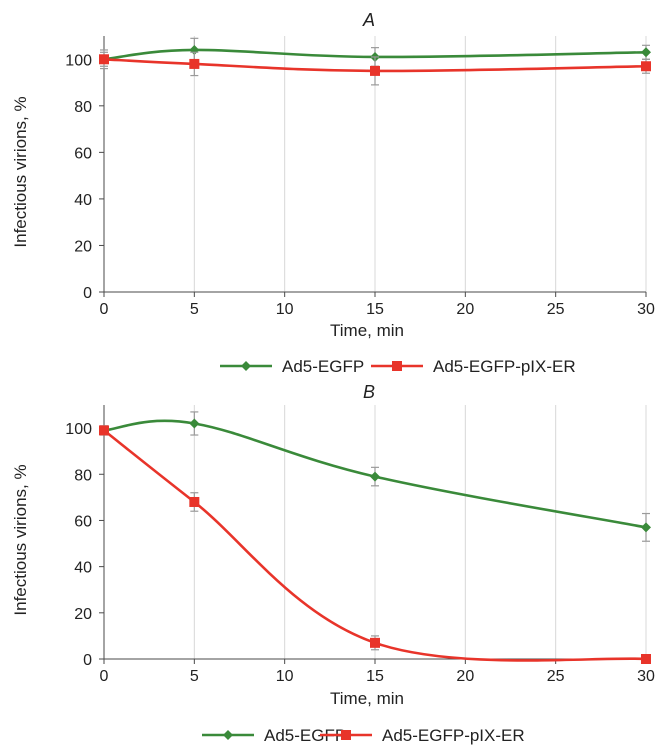 This screenshot has height=747, width=656. What do you see at coordinates (368, 20) in the screenshot?
I see `panel-title: A` at bounding box center [368, 20].